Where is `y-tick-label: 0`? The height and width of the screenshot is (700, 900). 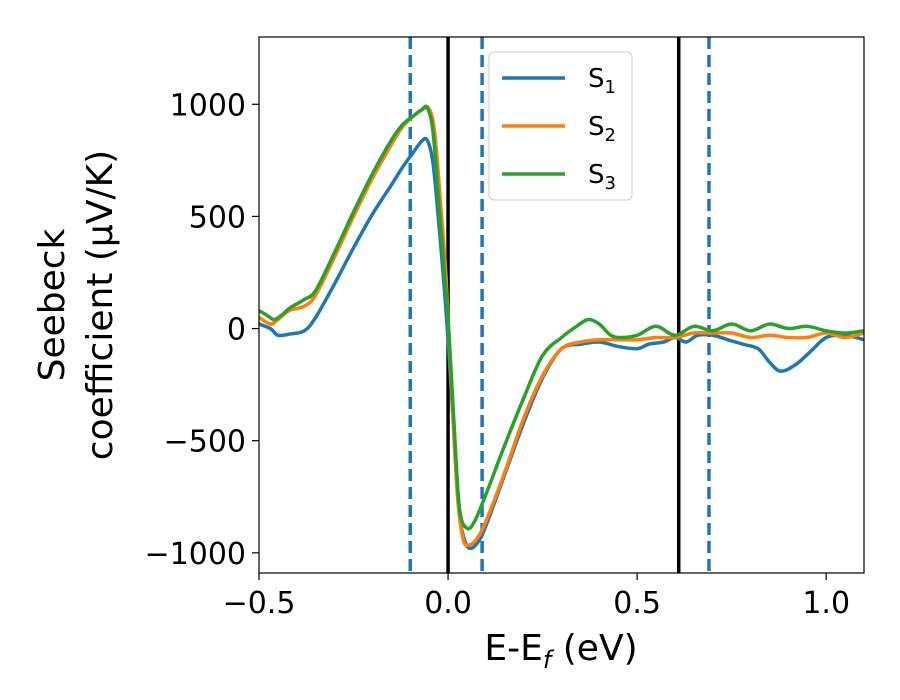 y-tick-label: 0 is located at coordinates (236, 330).